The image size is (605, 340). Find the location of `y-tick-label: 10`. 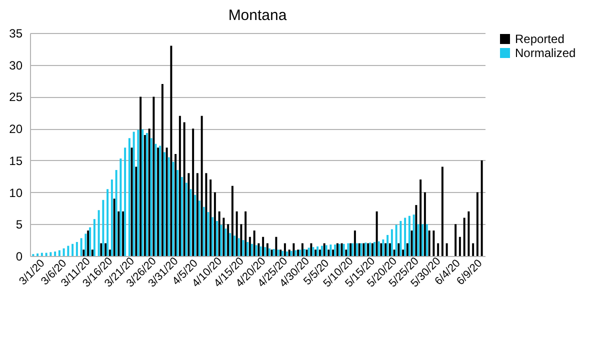

y-tick-label: 10 is located at coordinates (16, 193).